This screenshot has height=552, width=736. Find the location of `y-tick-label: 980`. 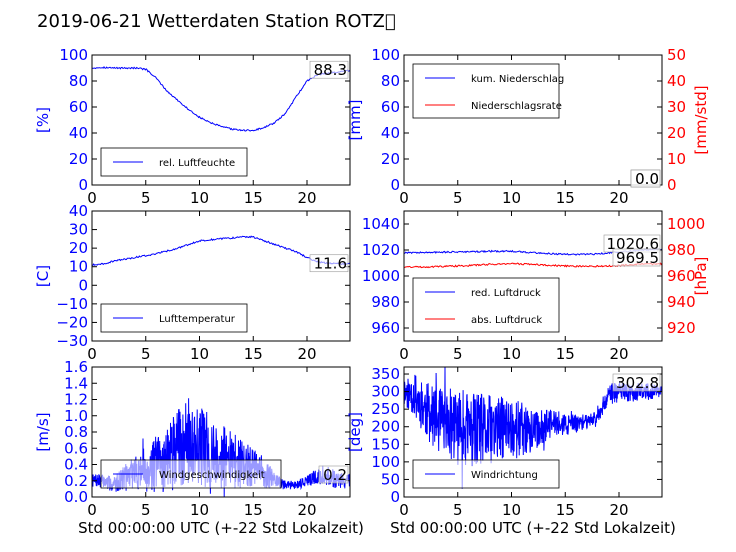

y-tick-label: 980 is located at coordinates (385, 302).